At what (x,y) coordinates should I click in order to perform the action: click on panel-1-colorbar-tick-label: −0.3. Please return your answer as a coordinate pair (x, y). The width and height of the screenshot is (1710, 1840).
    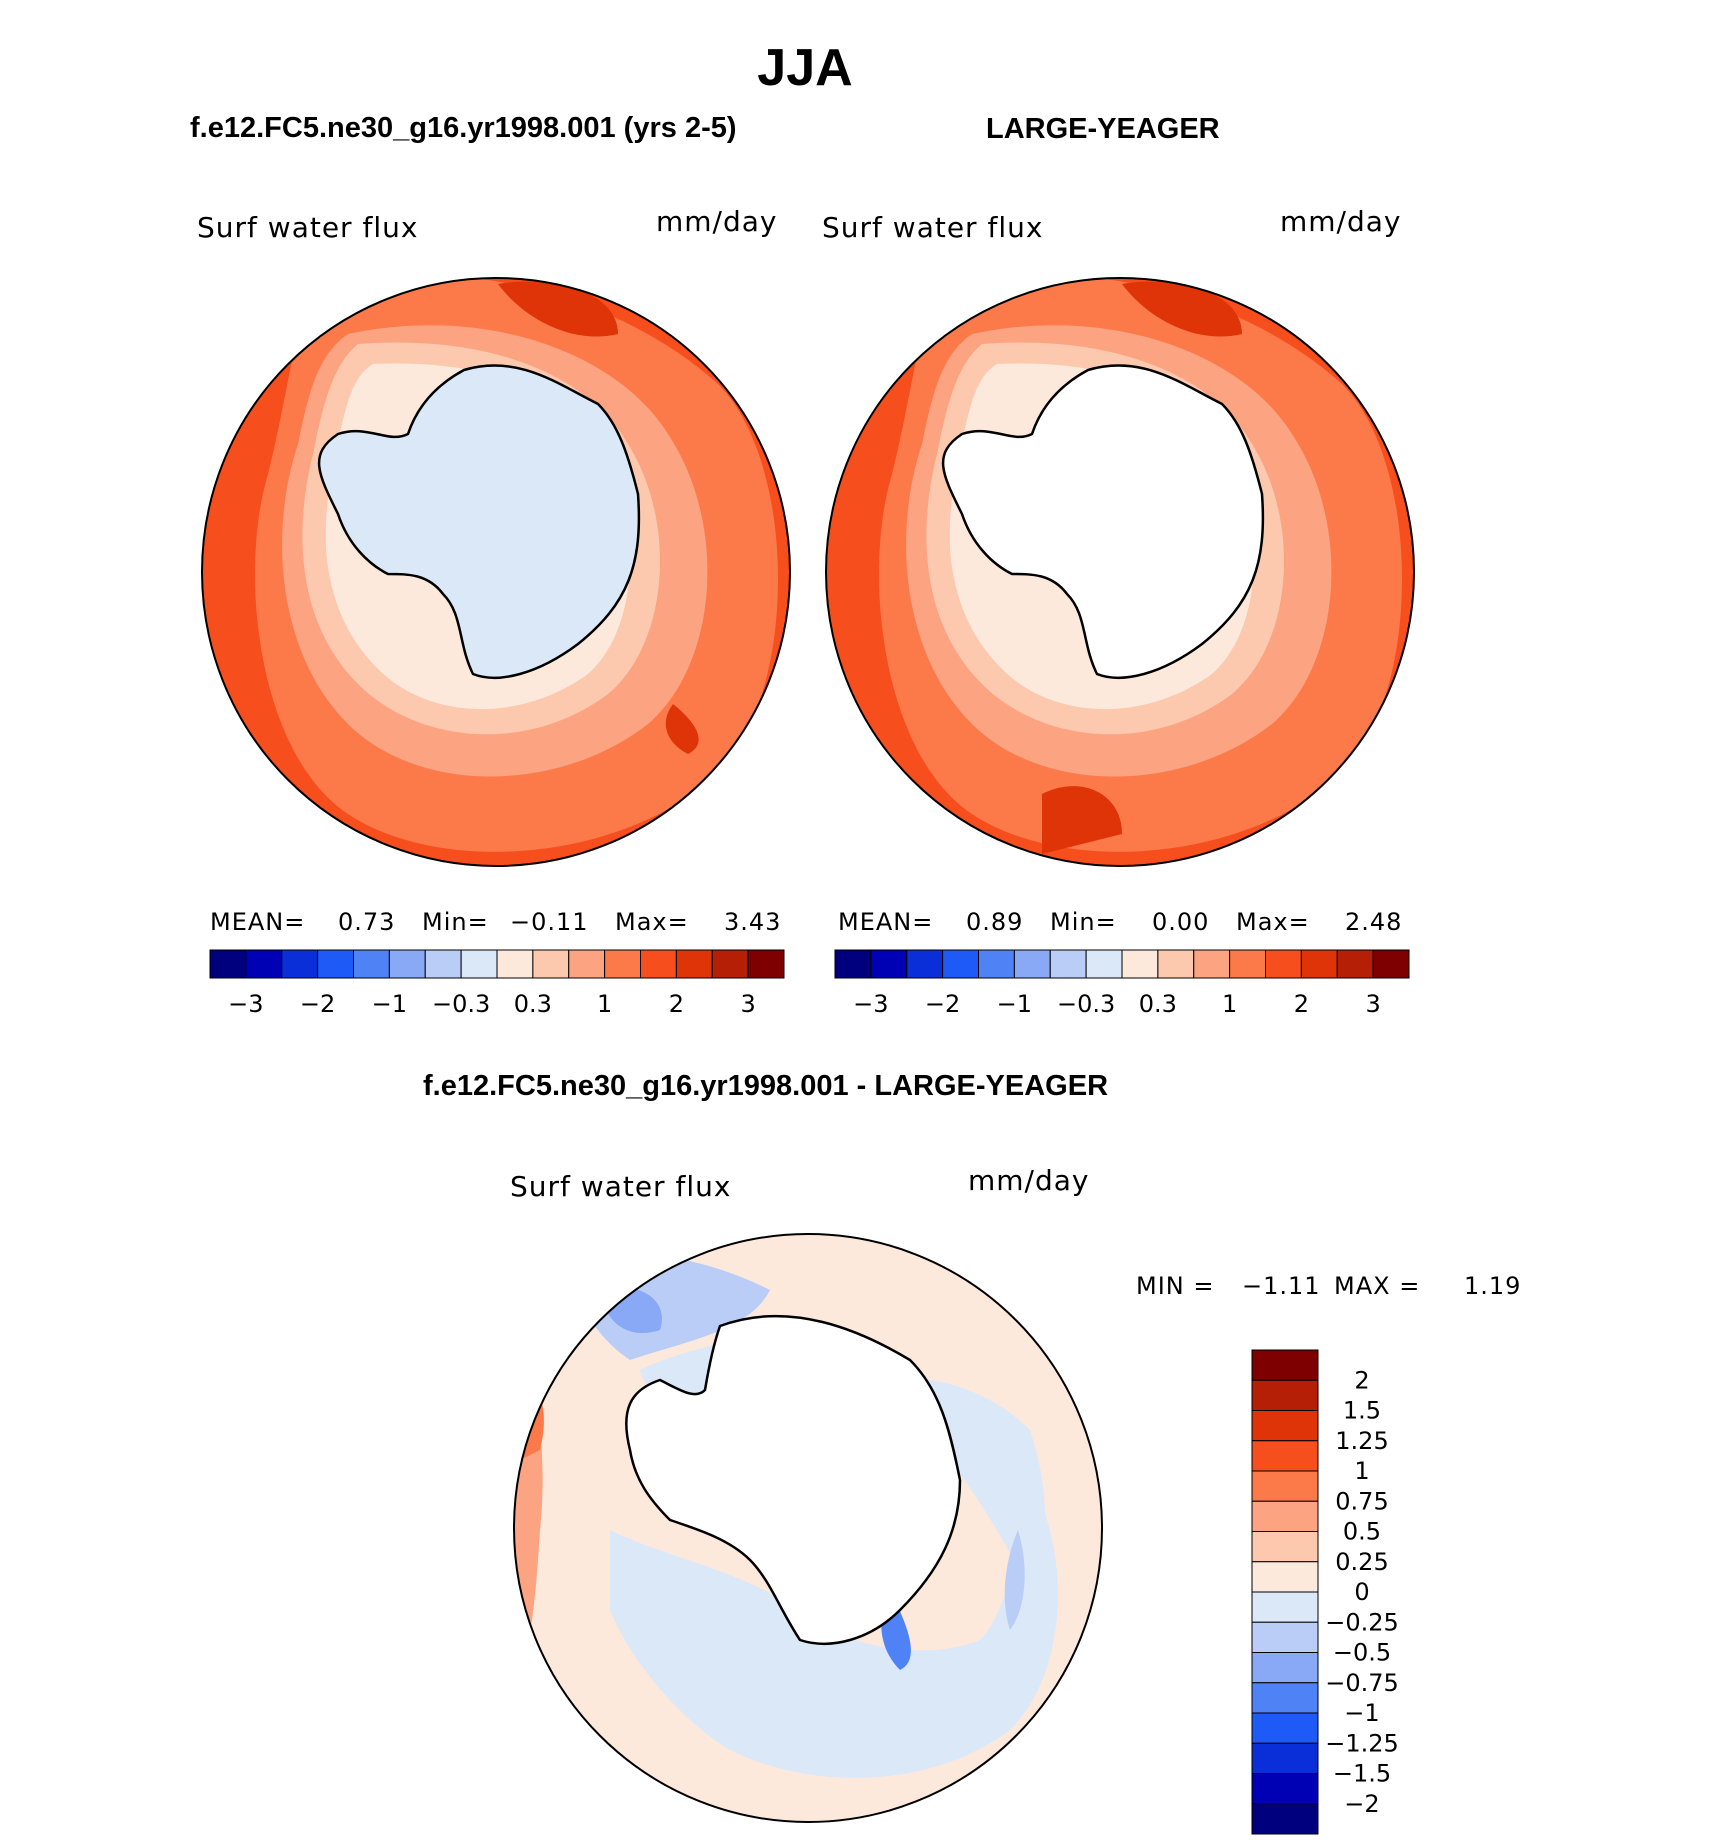
    Looking at the image, I should click on (461, 1004).